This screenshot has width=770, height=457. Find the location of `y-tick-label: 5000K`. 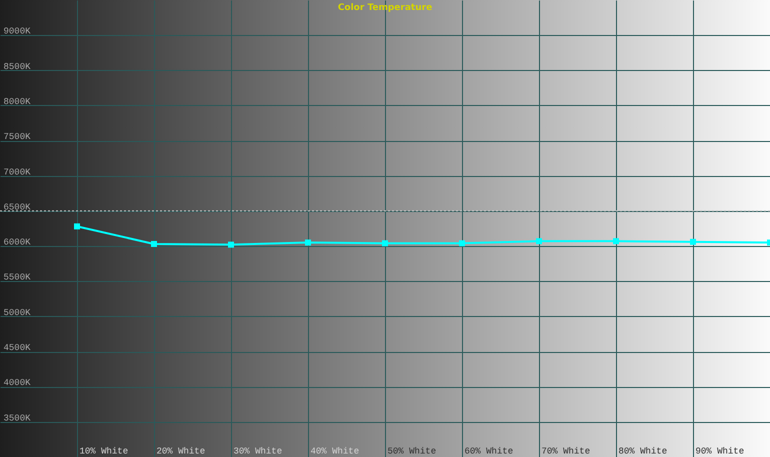

y-tick-label: 5000K is located at coordinates (18, 313).